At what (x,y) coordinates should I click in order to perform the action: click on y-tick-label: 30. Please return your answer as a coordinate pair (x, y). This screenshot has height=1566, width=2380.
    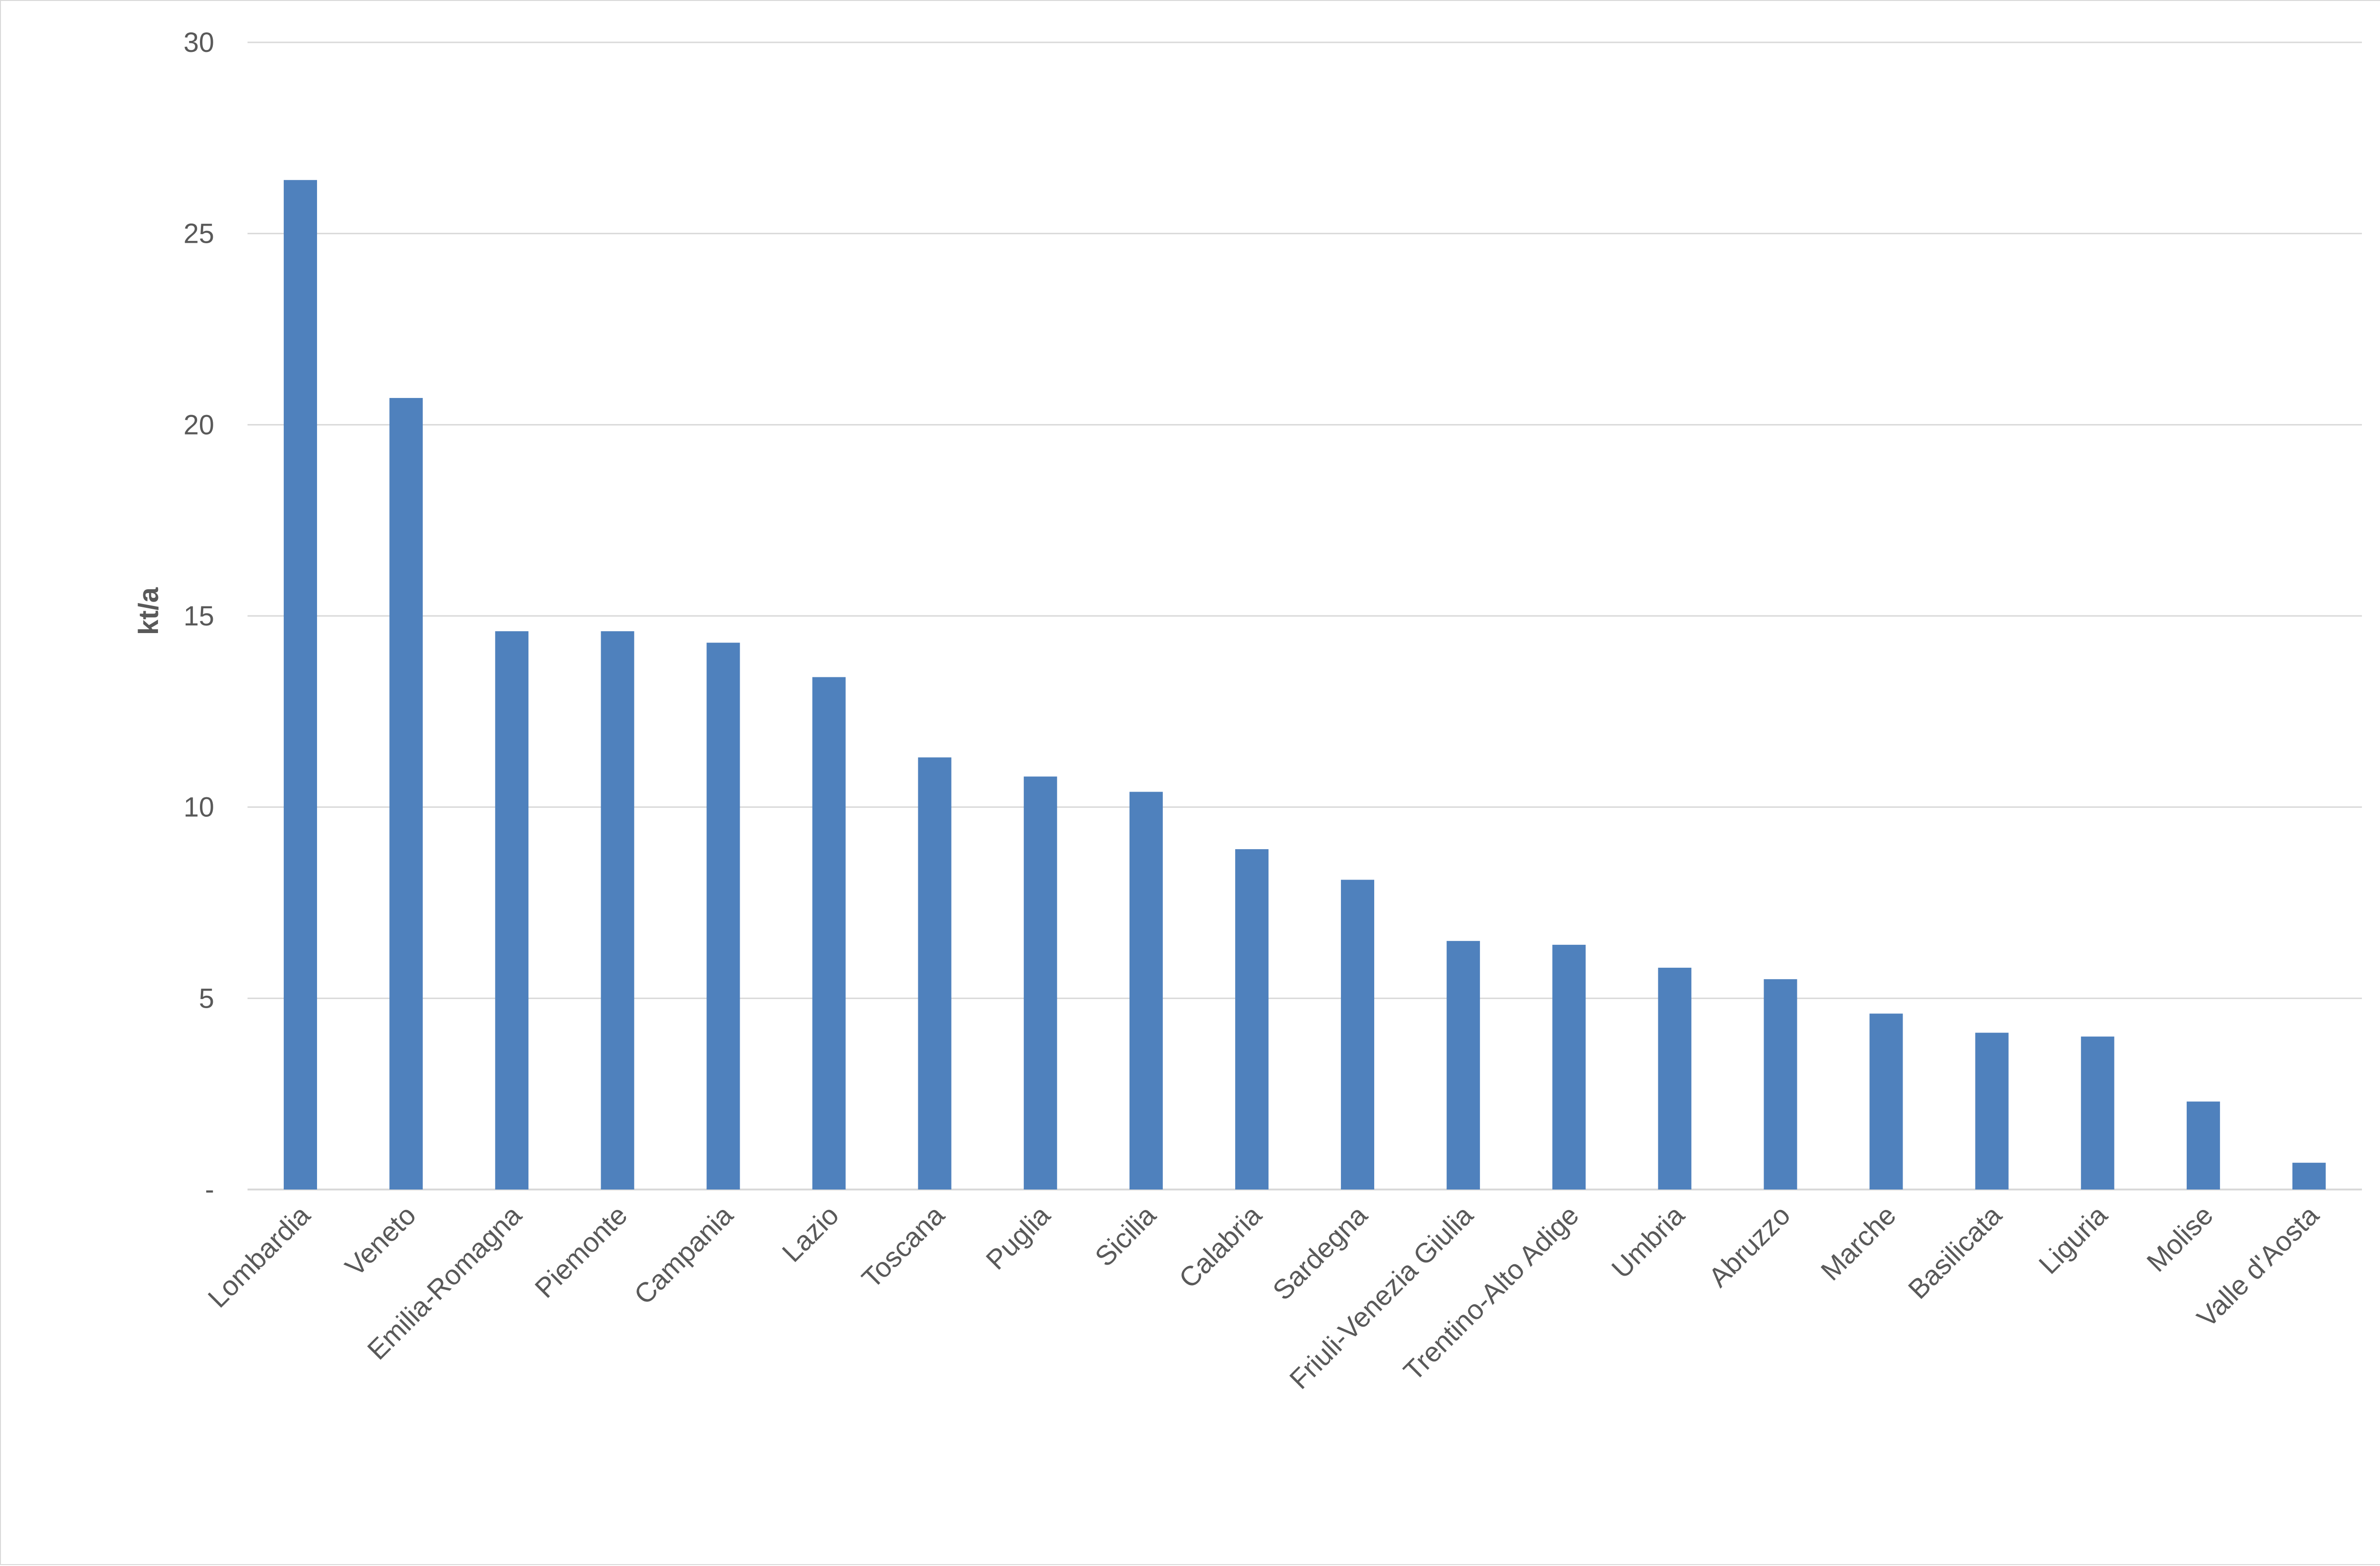
    Looking at the image, I should click on (198, 43).